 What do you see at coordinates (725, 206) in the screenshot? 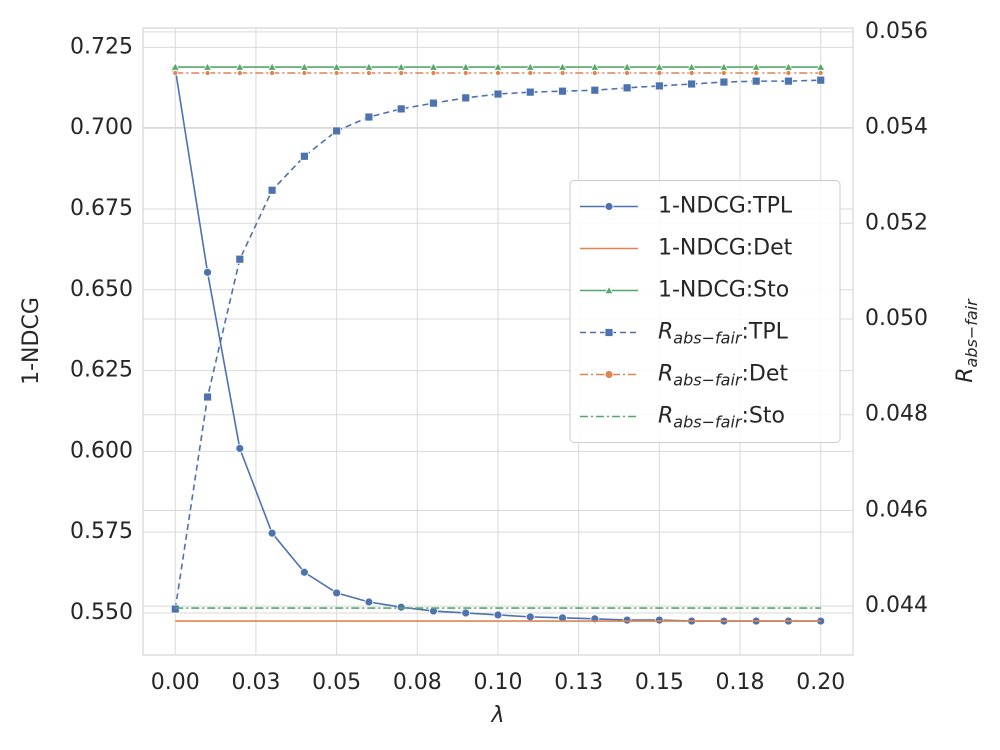
I see `legend-label: 1-NDCG:TPL` at bounding box center [725, 206].